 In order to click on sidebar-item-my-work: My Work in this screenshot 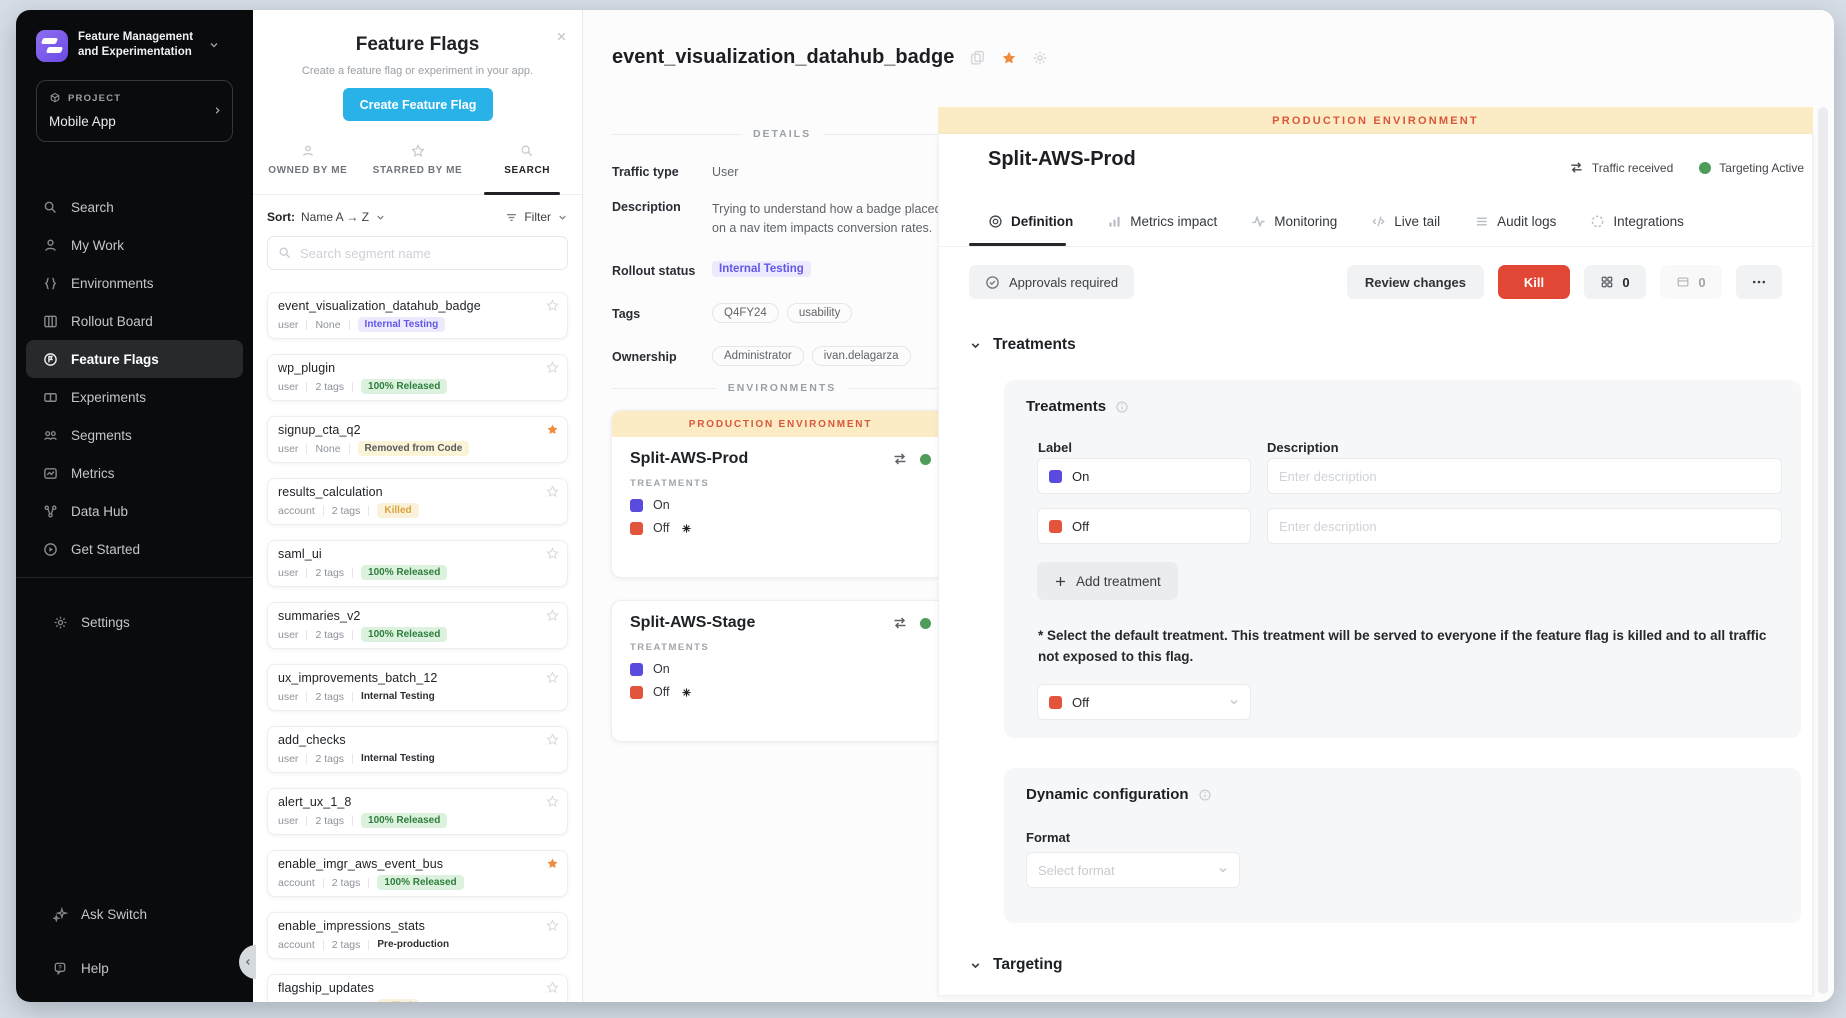, I will do `click(134, 245)`.